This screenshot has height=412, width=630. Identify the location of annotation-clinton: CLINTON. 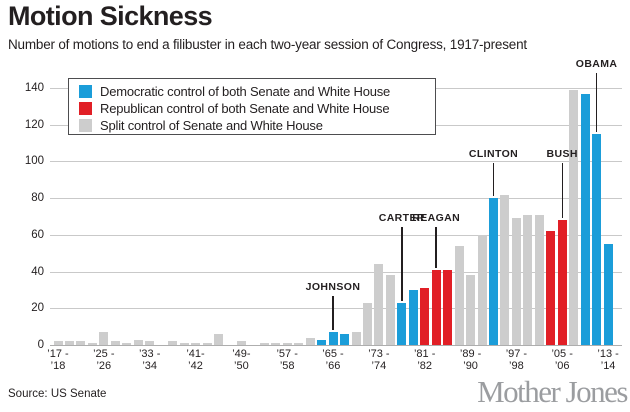
(493, 154).